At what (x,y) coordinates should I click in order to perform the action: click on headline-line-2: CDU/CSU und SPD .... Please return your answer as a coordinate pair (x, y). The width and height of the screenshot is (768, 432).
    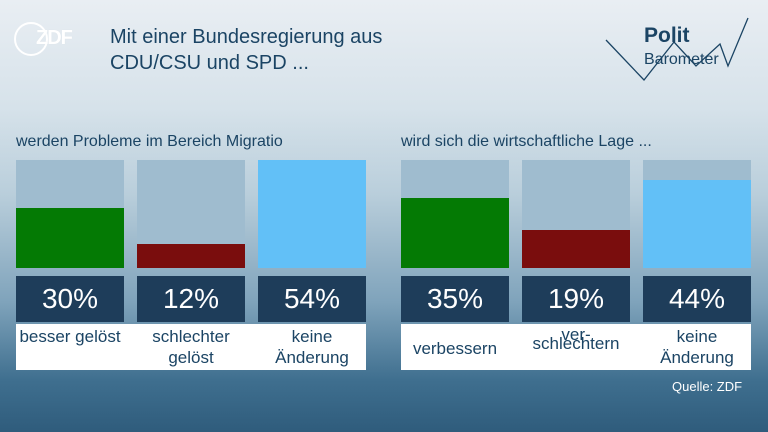
    Looking at the image, I should click on (209, 63).